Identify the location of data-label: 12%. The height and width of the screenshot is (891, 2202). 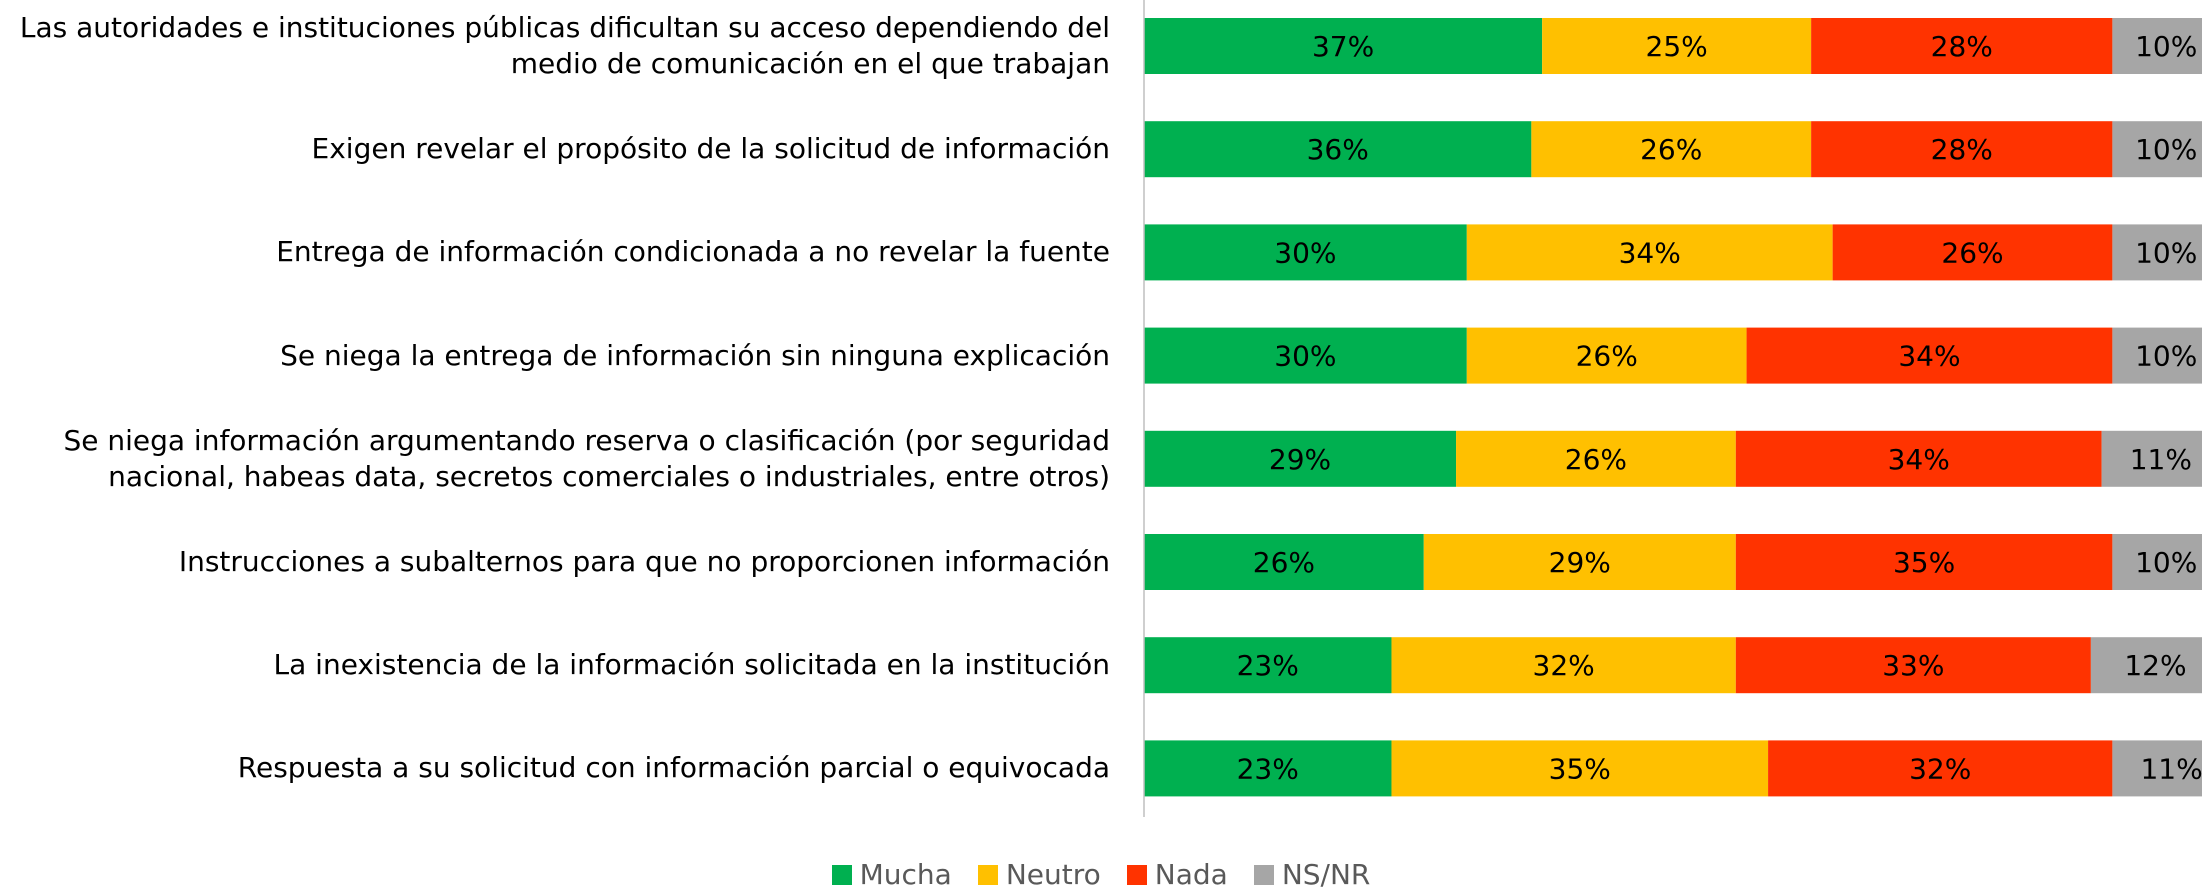
(2155, 665).